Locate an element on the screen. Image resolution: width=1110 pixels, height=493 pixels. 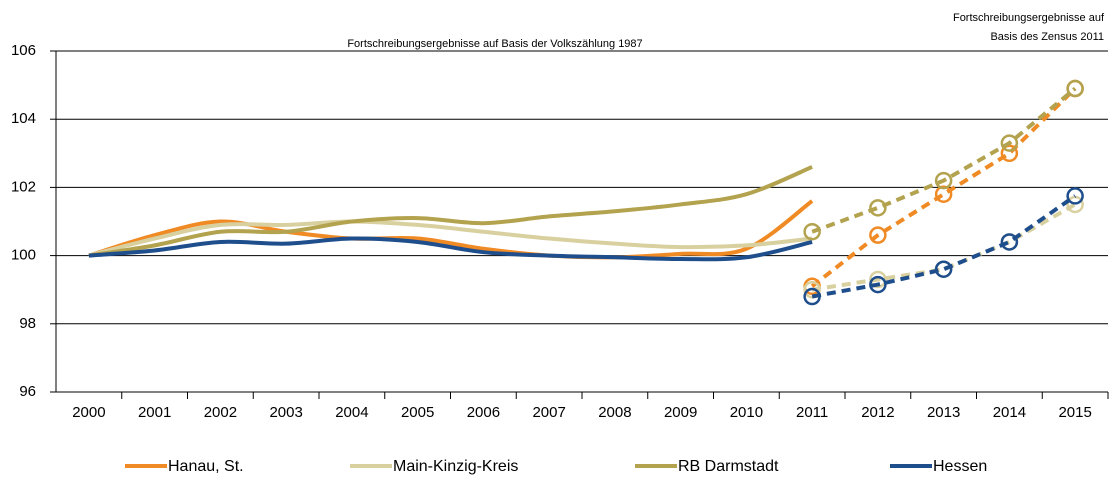
x-tick-label: 2012 is located at coordinates (877, 412).